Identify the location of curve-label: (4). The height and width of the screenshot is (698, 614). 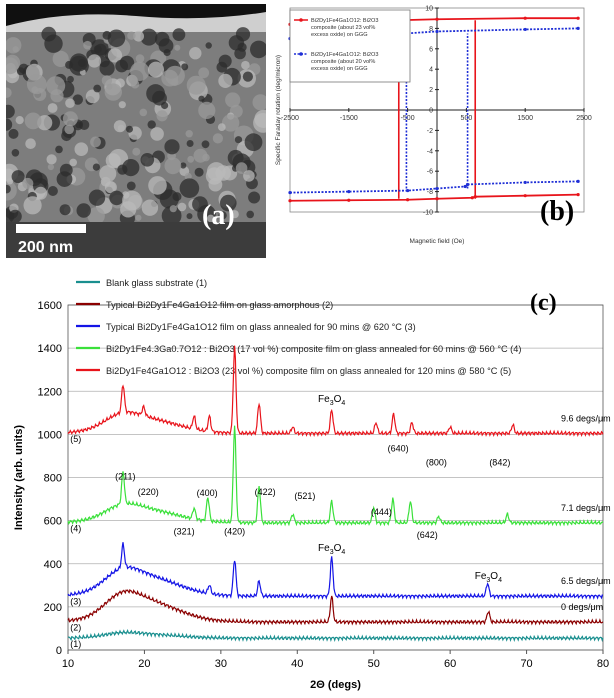
(75, 528).